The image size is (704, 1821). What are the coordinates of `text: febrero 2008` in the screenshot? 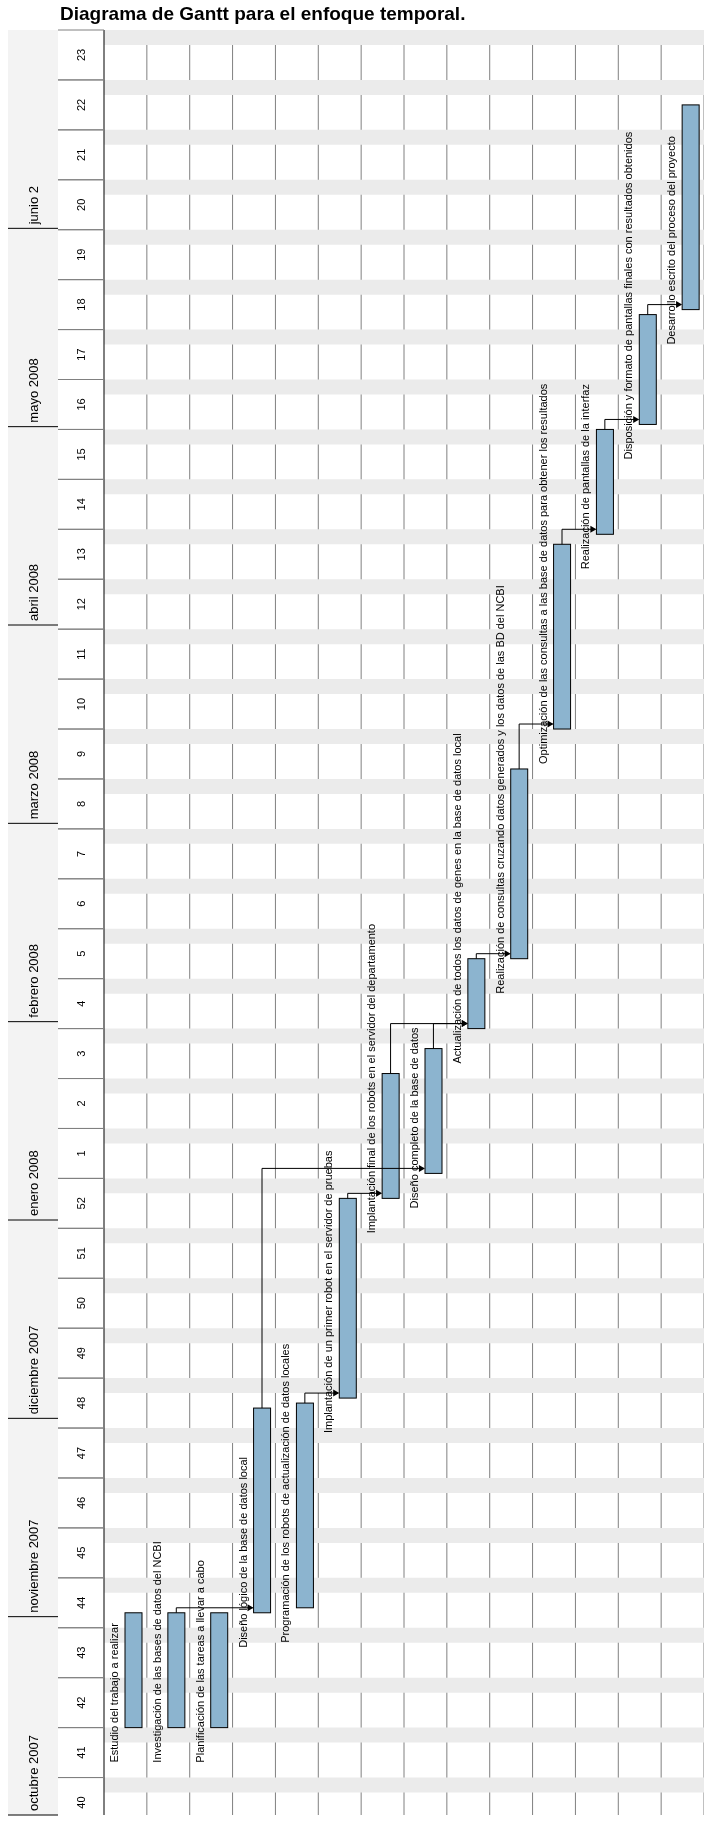 It's located at (33, 980).